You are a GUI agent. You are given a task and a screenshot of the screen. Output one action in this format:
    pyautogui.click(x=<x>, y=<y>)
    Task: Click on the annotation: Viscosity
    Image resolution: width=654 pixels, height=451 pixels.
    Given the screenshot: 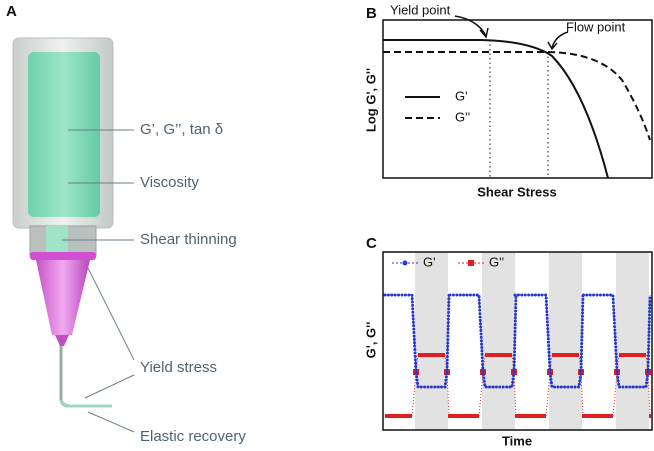 What is the action you would take?
    pyautogui.click(x=169, y=182)
    